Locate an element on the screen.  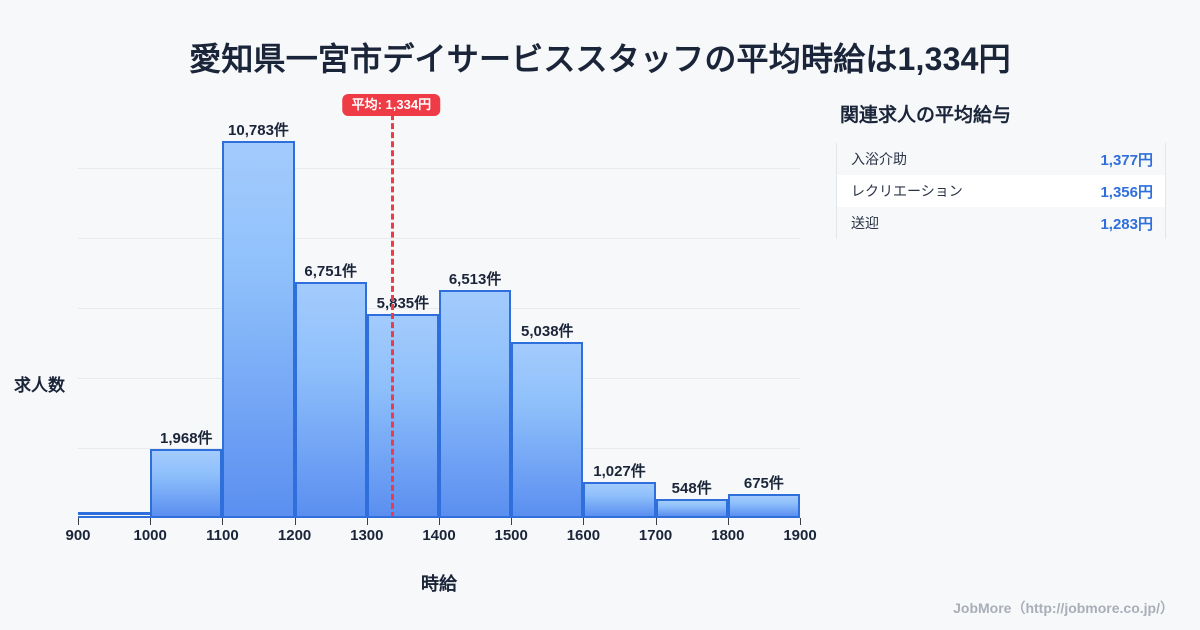
bar-value-label: 1,968件 is located at coordinates (186, 439).